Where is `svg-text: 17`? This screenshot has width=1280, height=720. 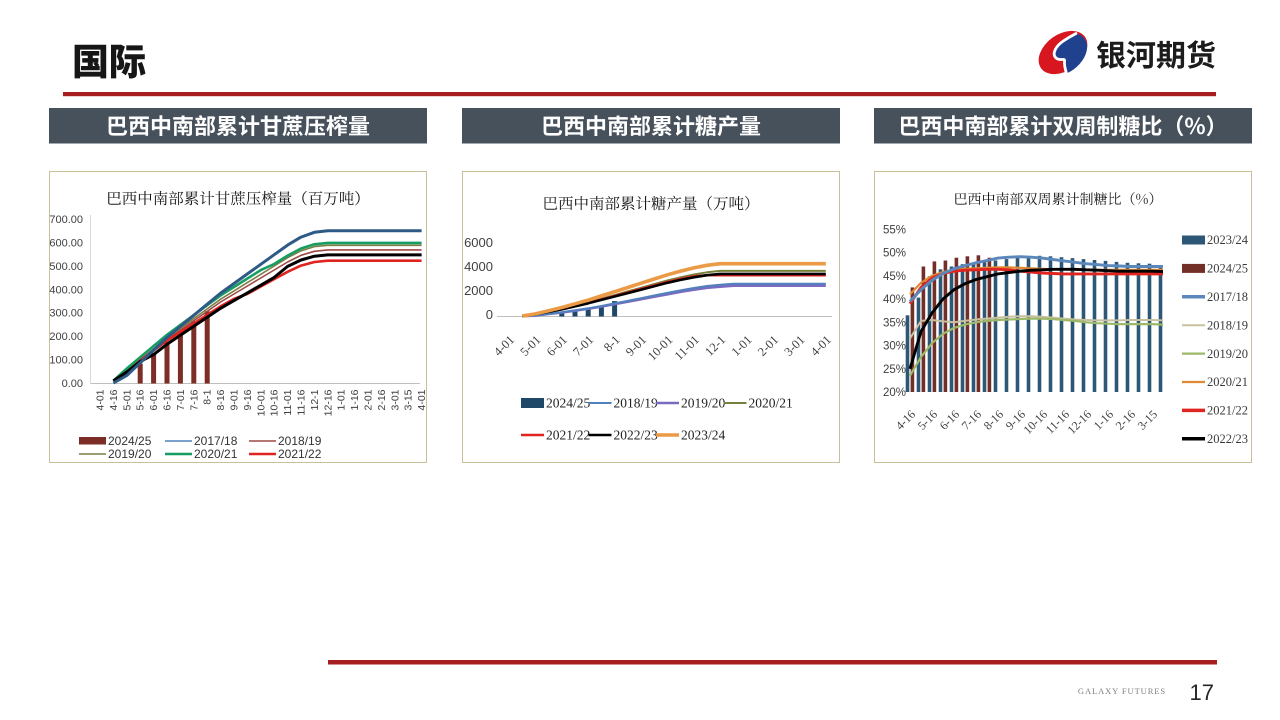
svg-text: 17 is located at coordinates (1202, 692).